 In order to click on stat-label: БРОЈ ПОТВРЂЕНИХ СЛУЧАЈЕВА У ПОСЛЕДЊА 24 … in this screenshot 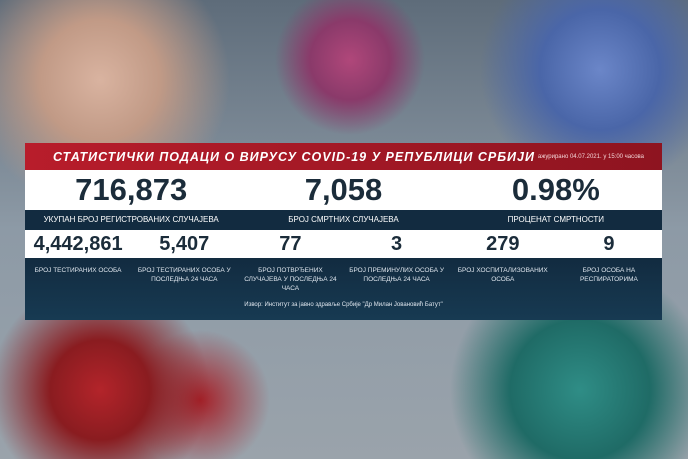, I will do `click(290, 279)`.